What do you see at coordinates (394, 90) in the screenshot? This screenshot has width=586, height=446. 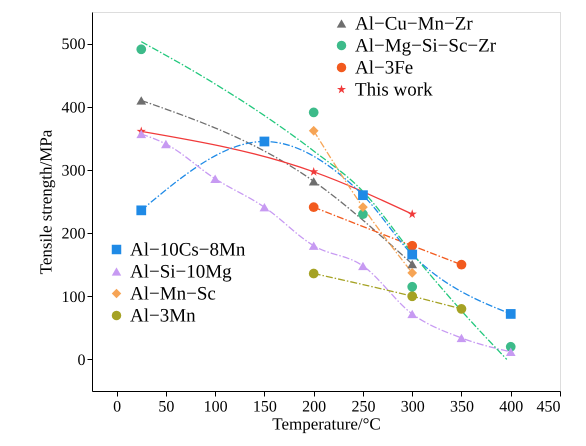 I see `legend-label: This work` at bounding box center [394, 90].